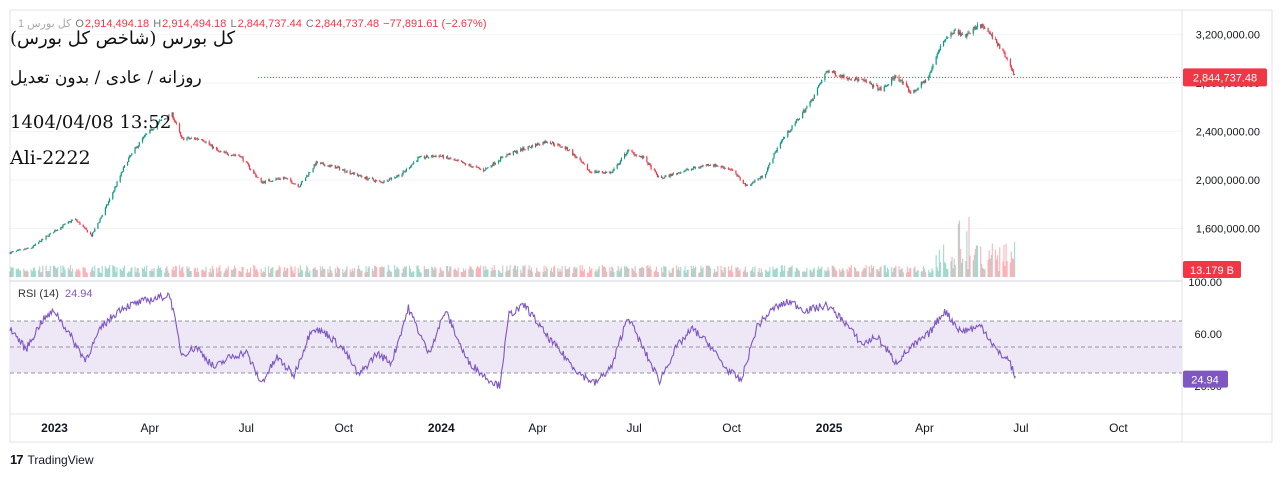 This screenshot has height=477, width=1282. Describe the element at coordinates (52, 459) in the screenshot. I see `tradingview-brand: 17 TradingView` at that location.